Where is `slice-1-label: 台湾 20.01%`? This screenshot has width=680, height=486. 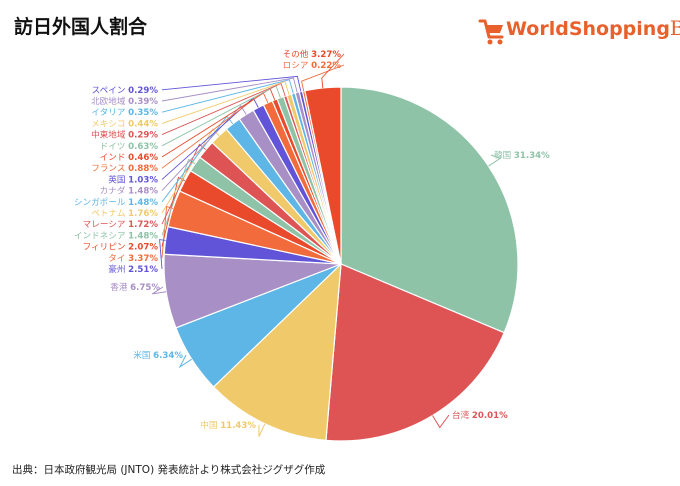 slice-1-label: 台湾 20.01% is located at coordinates (480, 415).